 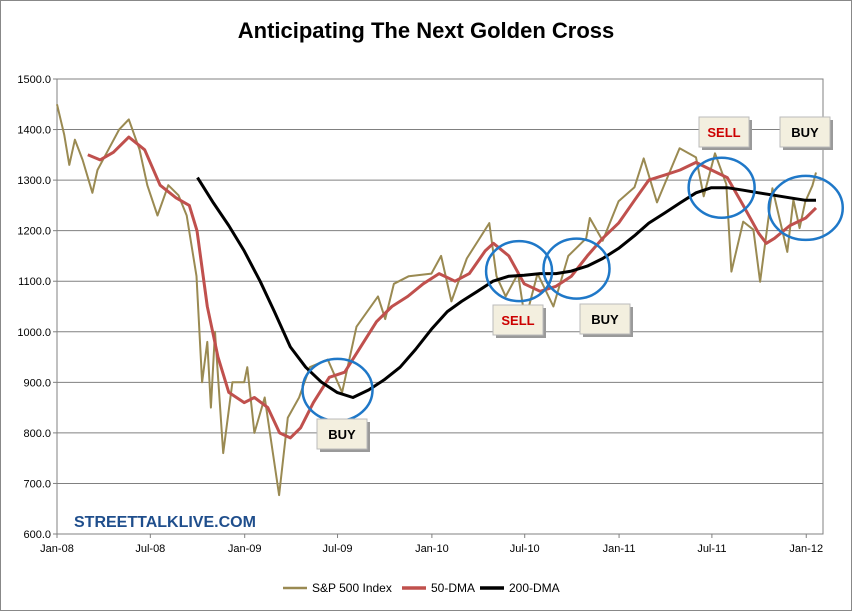 I want to click on y-tick-label: 700.0, so click(x=37, y=484).